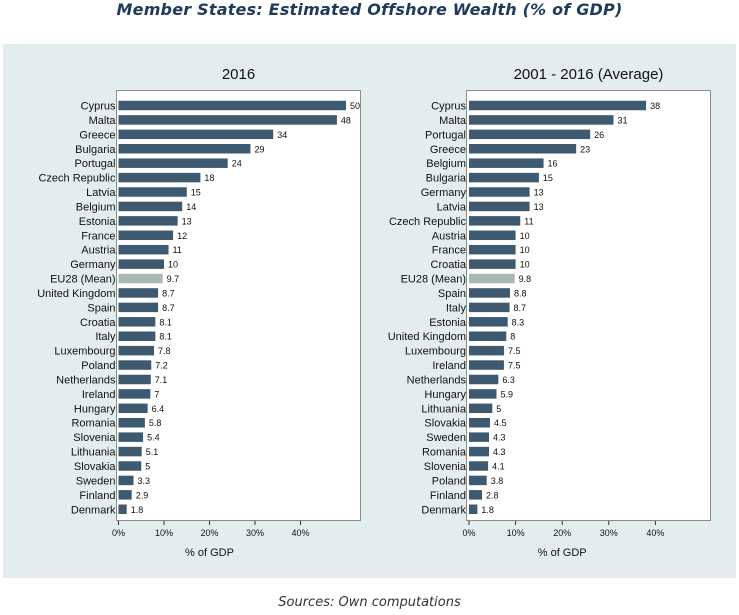  I want to click on left-value-label: 1.8, so click(137, 510).